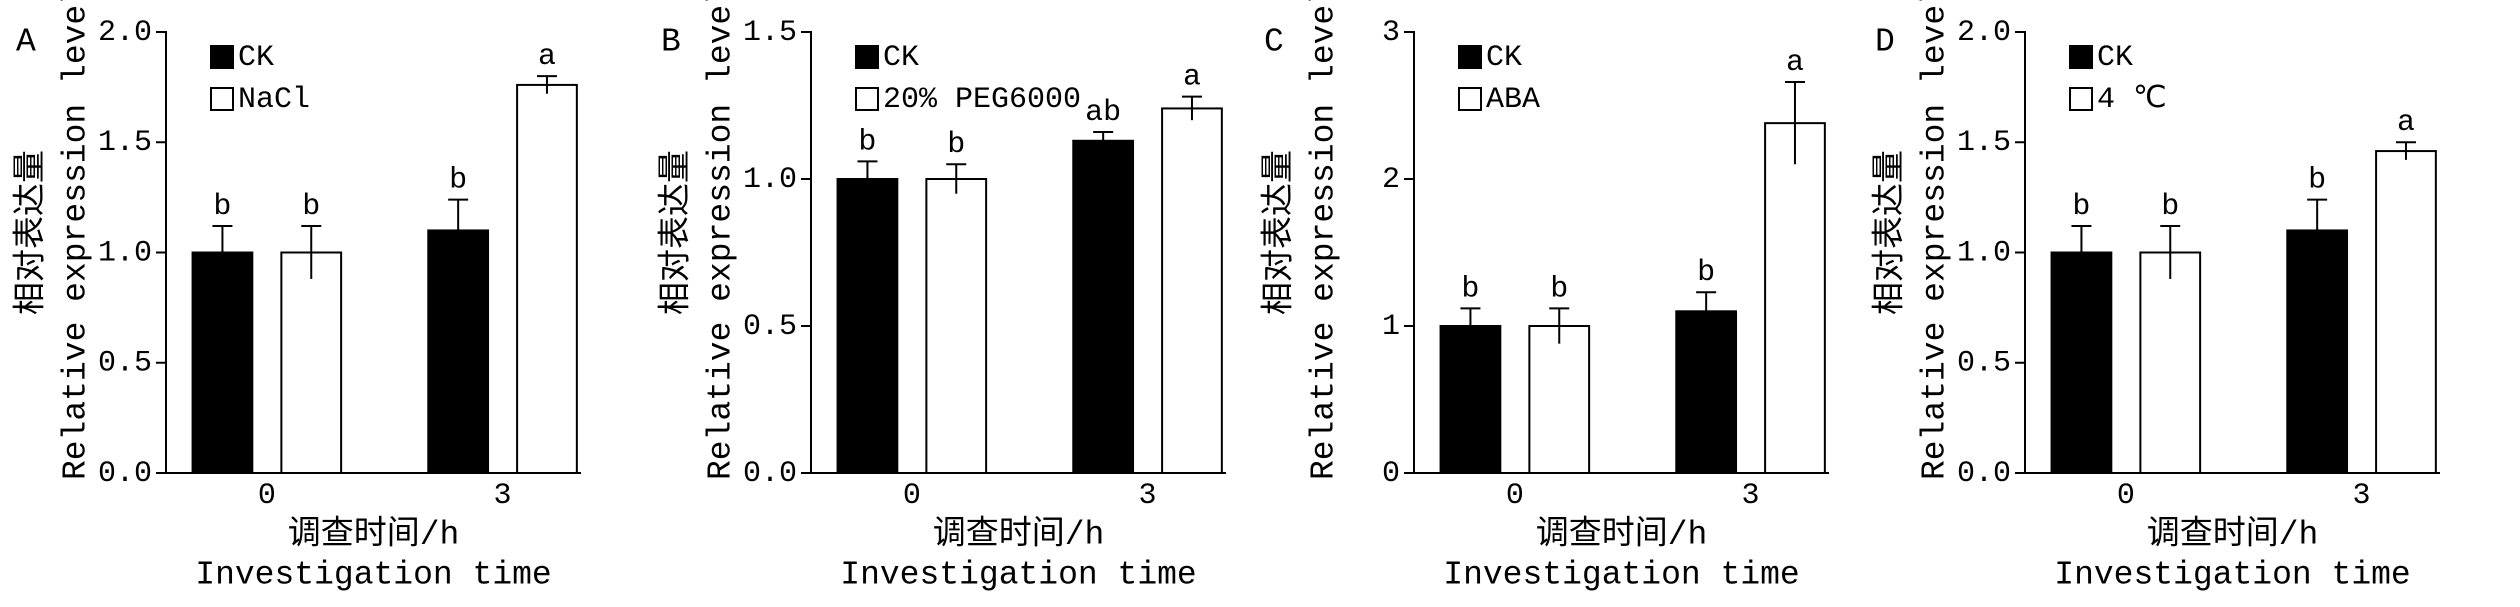 The height and width of the screenshot is (607, 2520). What do you see at coordinates (1513, 100) in the screenshot?
I see `legend-label: ABA` at bounding box center [1513, 100].